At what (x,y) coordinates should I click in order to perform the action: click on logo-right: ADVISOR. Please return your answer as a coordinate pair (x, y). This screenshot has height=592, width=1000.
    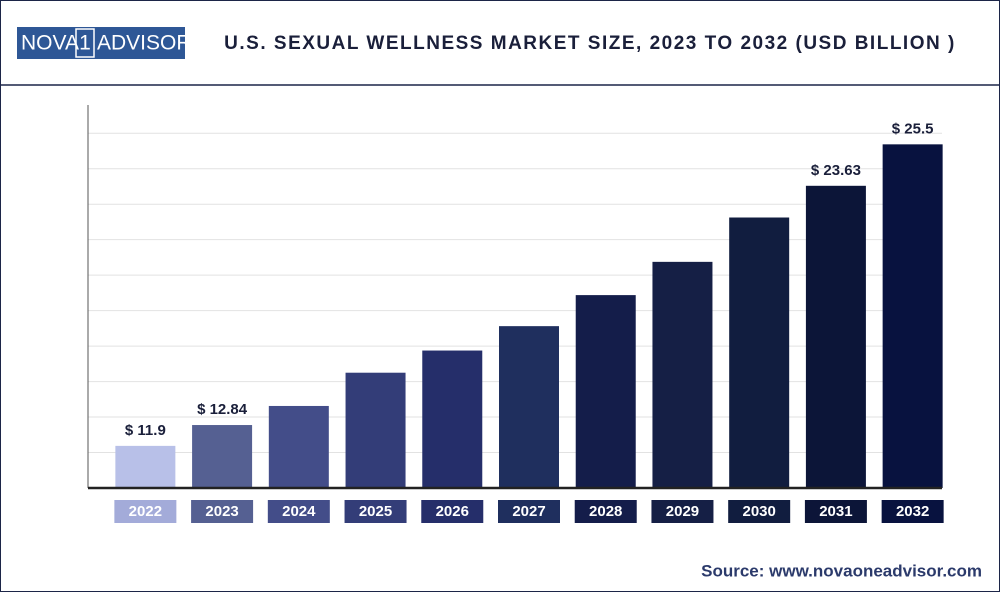
    Looking at the image, I should click on (144, 43).